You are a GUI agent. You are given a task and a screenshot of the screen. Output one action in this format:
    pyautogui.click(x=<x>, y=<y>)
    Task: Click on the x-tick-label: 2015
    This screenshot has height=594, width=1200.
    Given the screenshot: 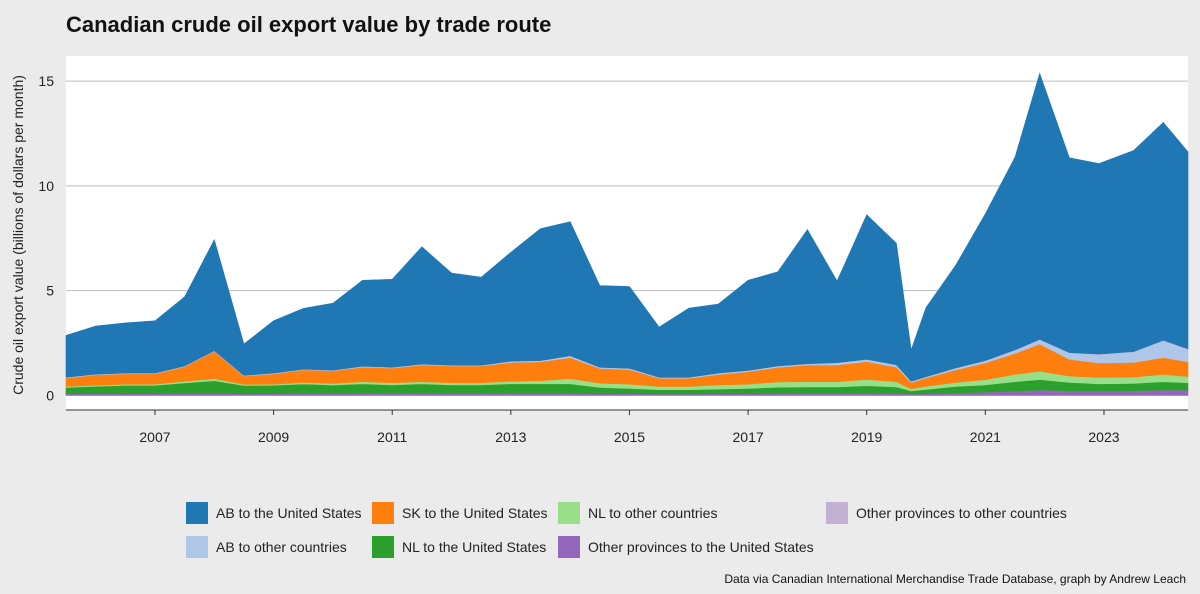 What is the action you would take?
    pyautogui.click(x=629, y=437)
    